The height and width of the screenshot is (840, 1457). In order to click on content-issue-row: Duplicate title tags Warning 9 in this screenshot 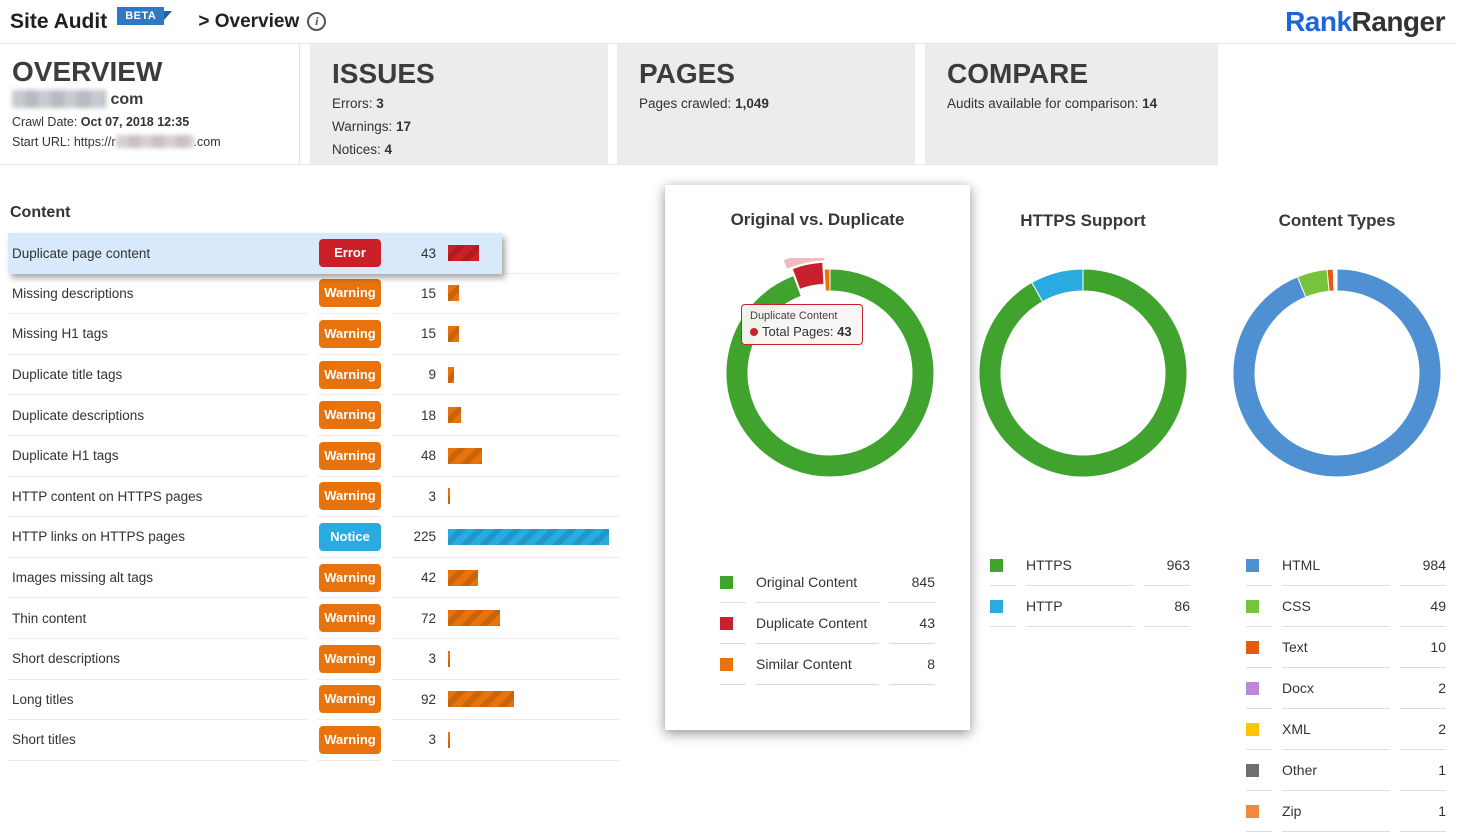, I will do `click(314, 375)`.